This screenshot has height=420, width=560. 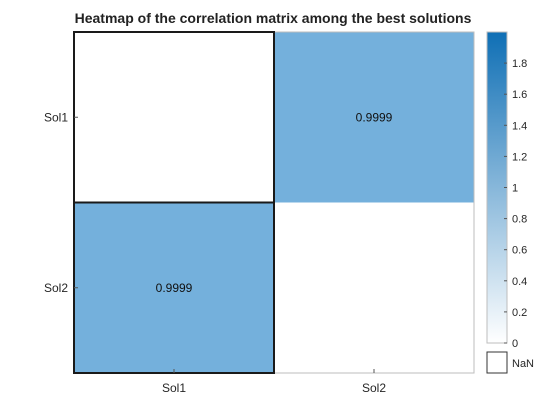 I want to click on cell-r2-c1, so click(x=174, y=287).